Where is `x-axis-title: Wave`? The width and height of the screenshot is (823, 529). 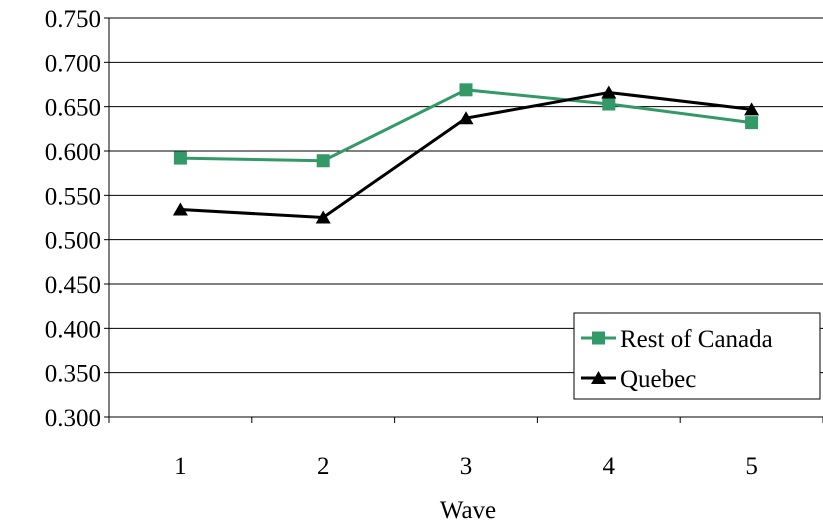 x-axis-title: Wave is located at coordinates (468, 510).